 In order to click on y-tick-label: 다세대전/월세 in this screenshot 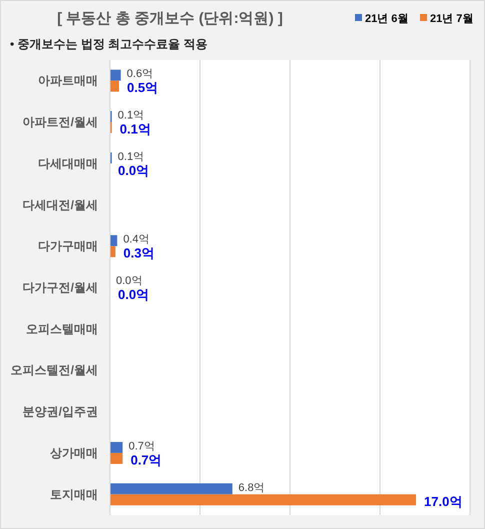, I will do `click(60, 205)`.